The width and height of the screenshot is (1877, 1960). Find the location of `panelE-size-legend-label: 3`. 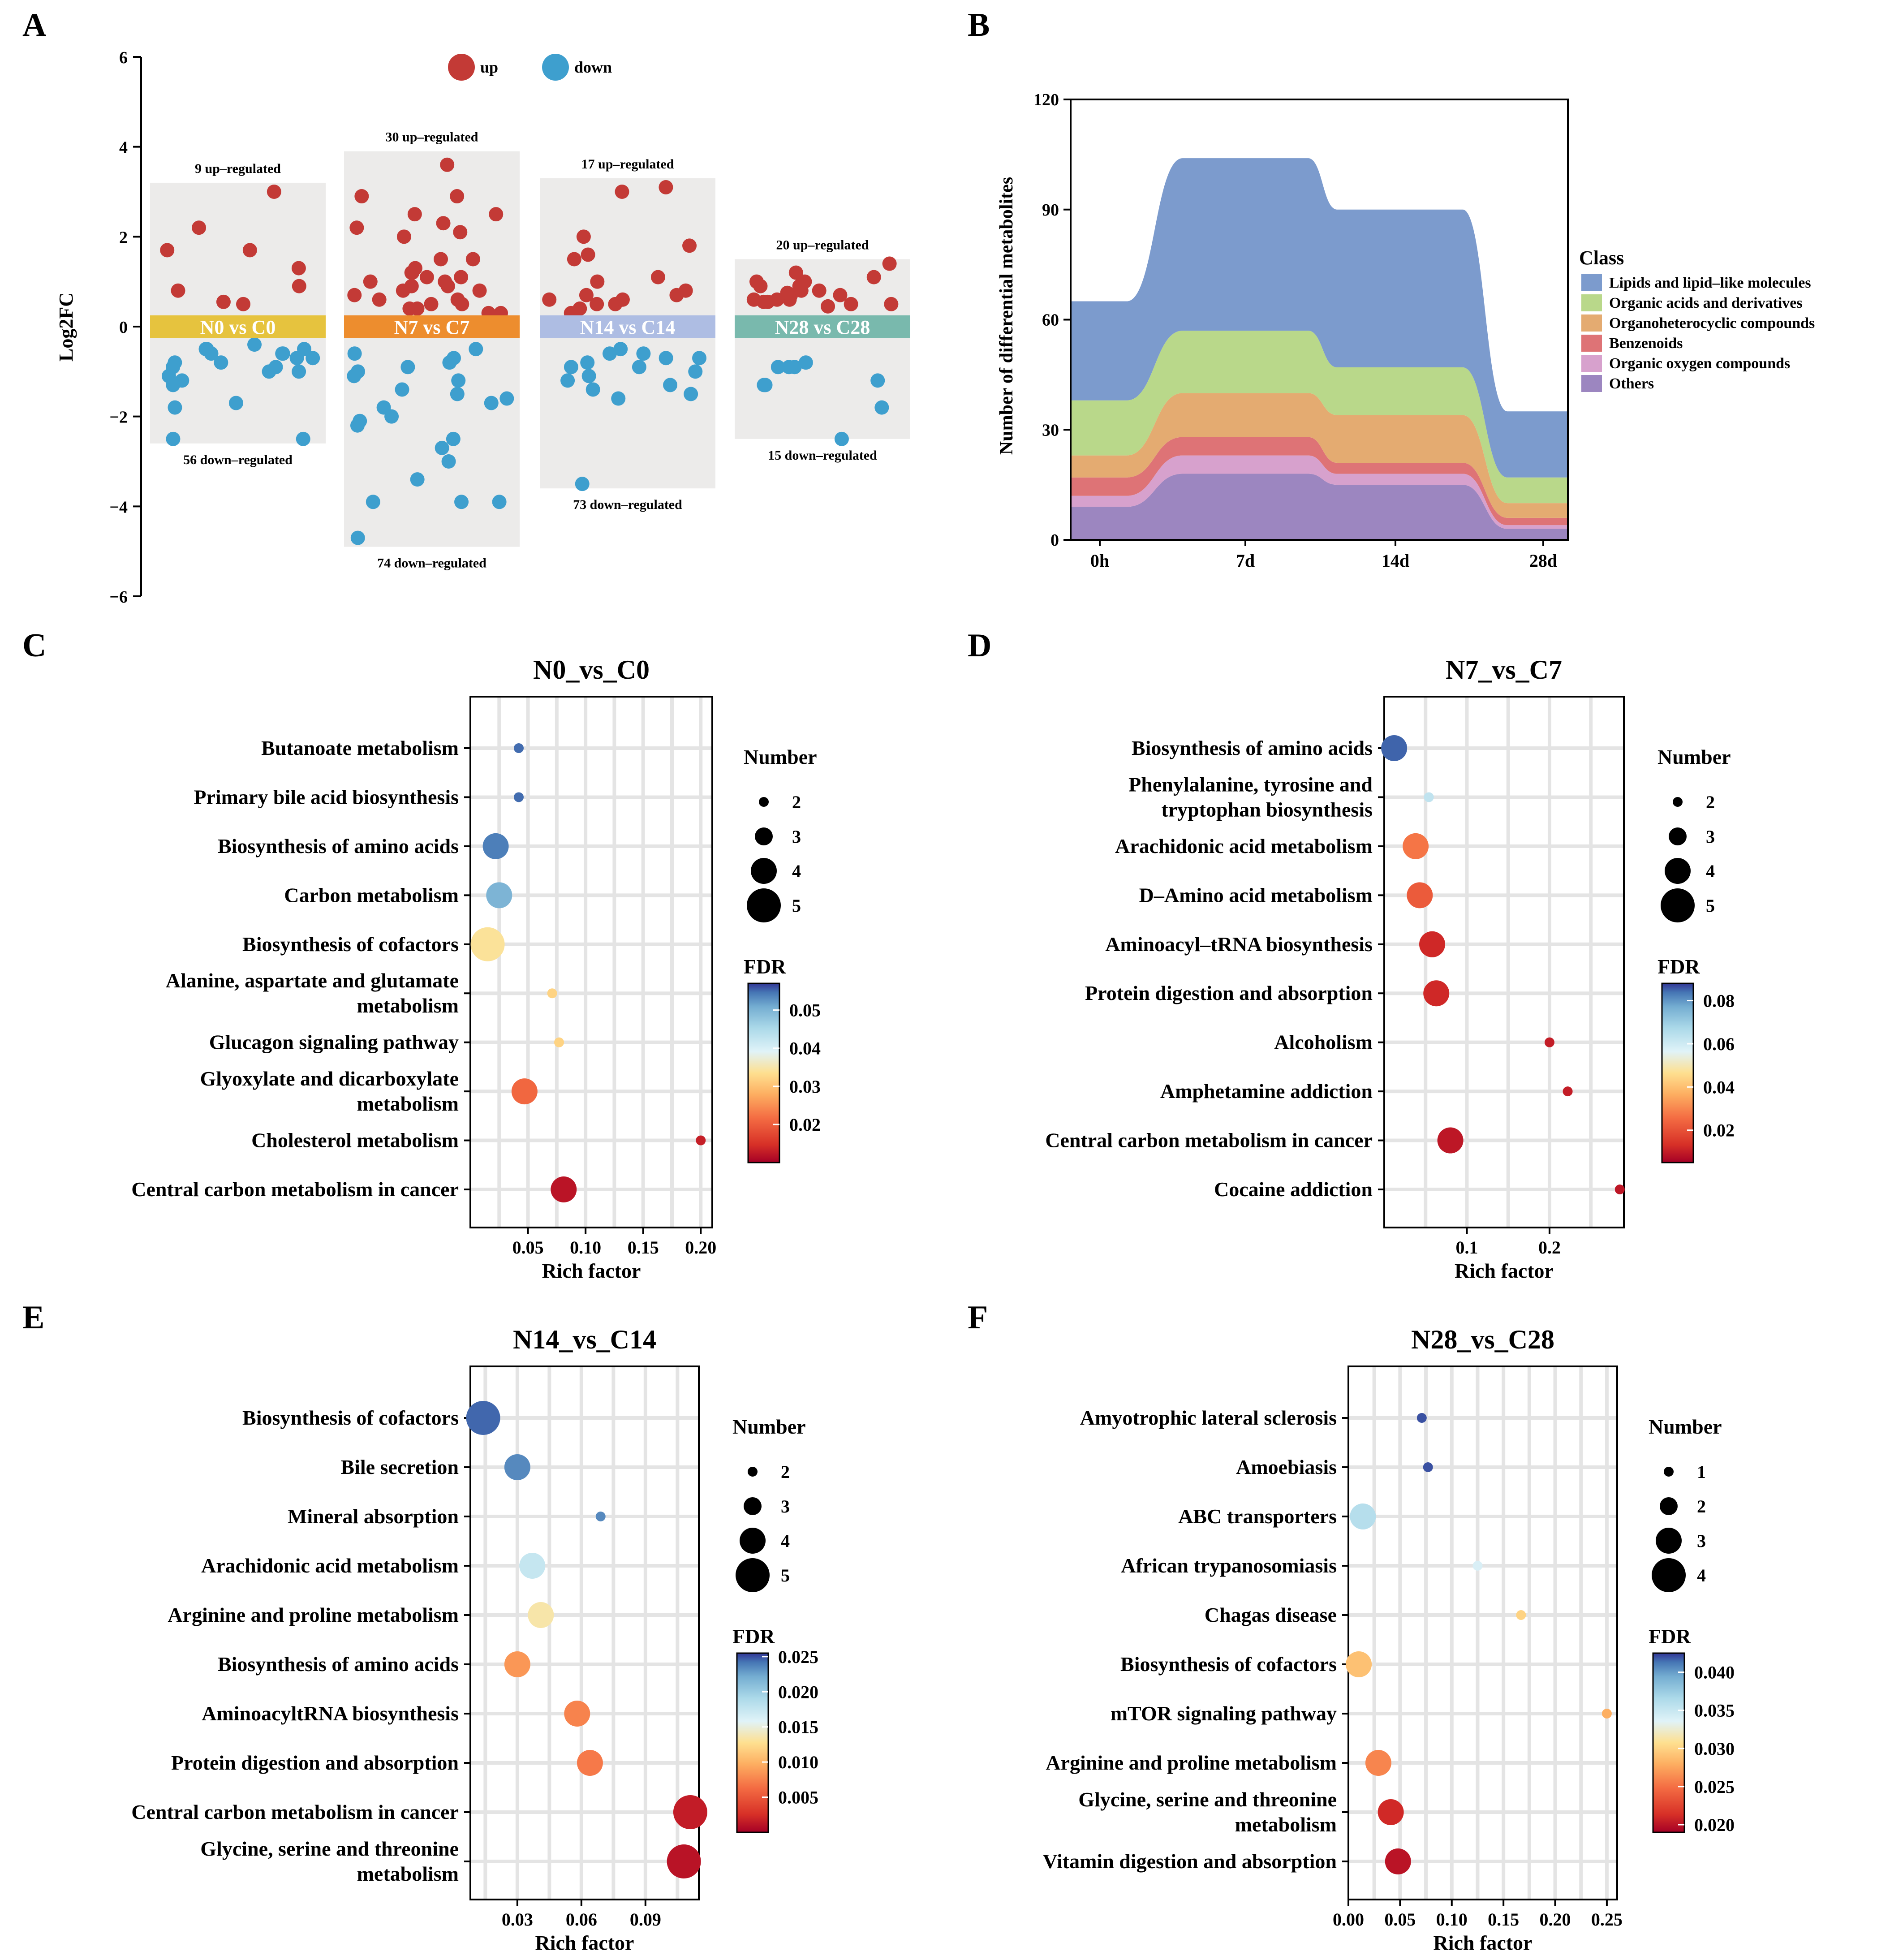

panelE-size-legend-label: 3 is located at coordinates (785, 1506).